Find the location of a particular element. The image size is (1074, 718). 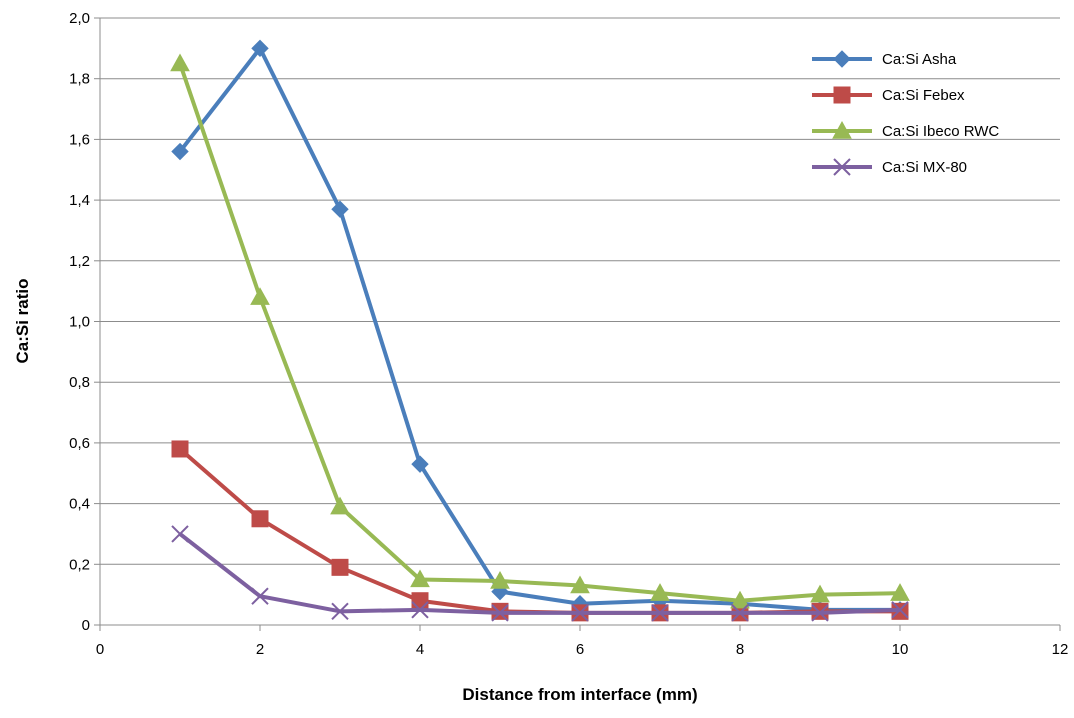

legend-item: Ca:Si MX-80 is located at coordinates (889, 167).